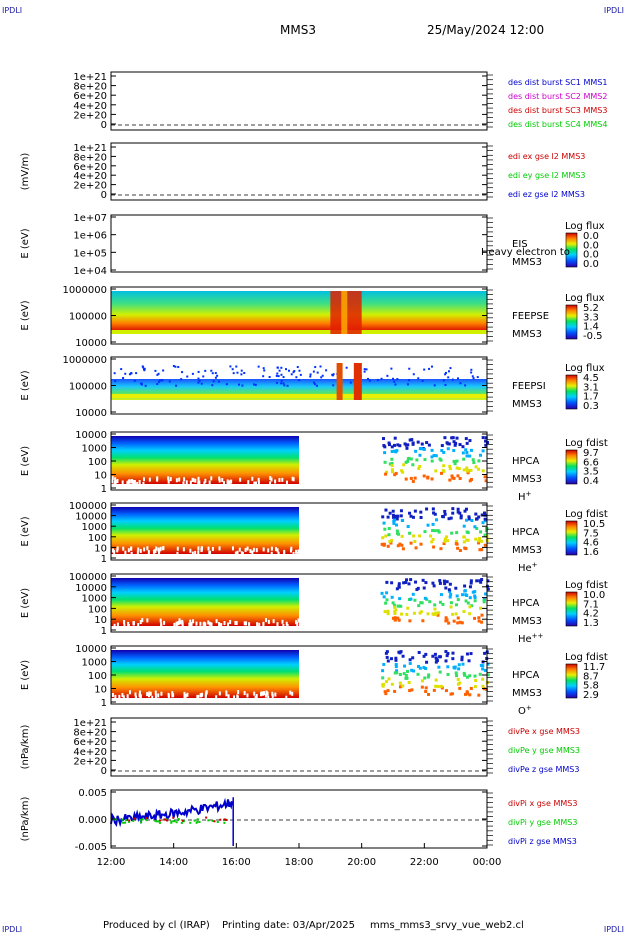 The width and height of the screenshot is (630, 934). What do you see at coordinates (25, 747) in the screenshot?
I see `y-axis-label: (nPa/km)` at bounding box center [25, 747].